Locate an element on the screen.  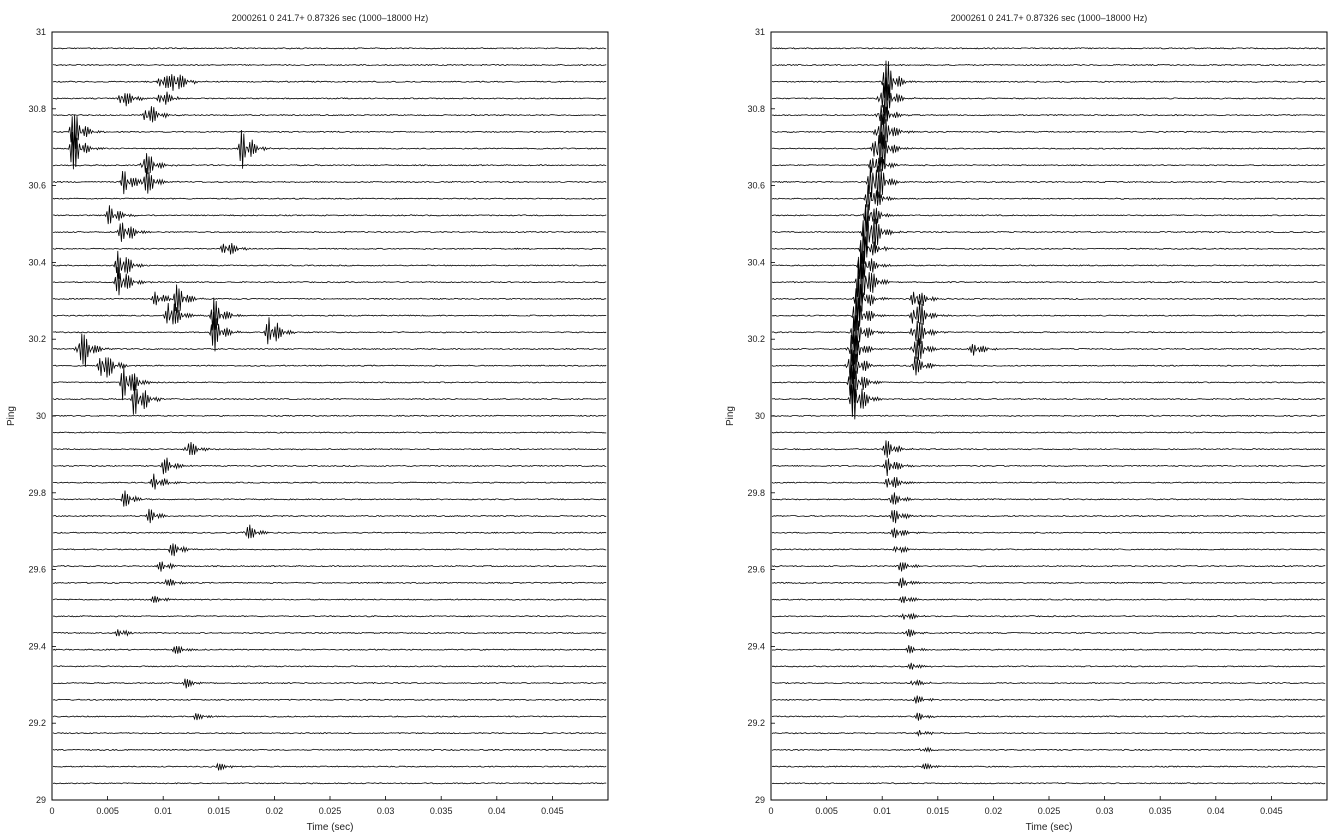
x-tick-label: 0.025 is located at coordinates (330, 811).